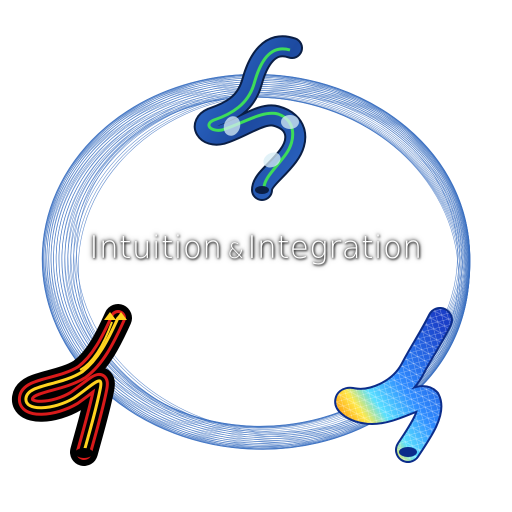 The width and height of the screenshot is (512, 512). I want to click on title-ampersand: &, so click(236, 251).